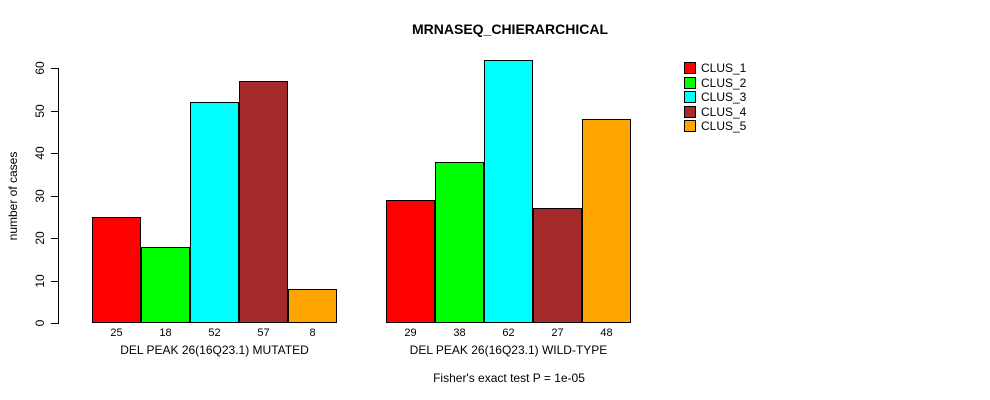 The width and height of the screenshot is (990, 400). I want to click on bar-value-label: 38, so click(459, 333).